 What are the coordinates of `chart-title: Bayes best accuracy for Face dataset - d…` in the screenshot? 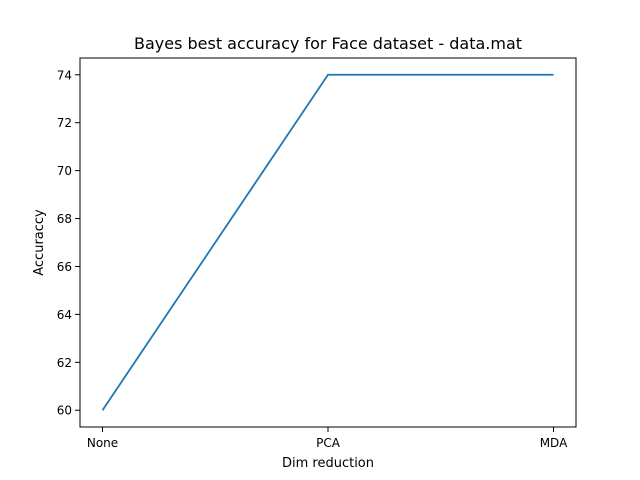 It's located at (328, 43).